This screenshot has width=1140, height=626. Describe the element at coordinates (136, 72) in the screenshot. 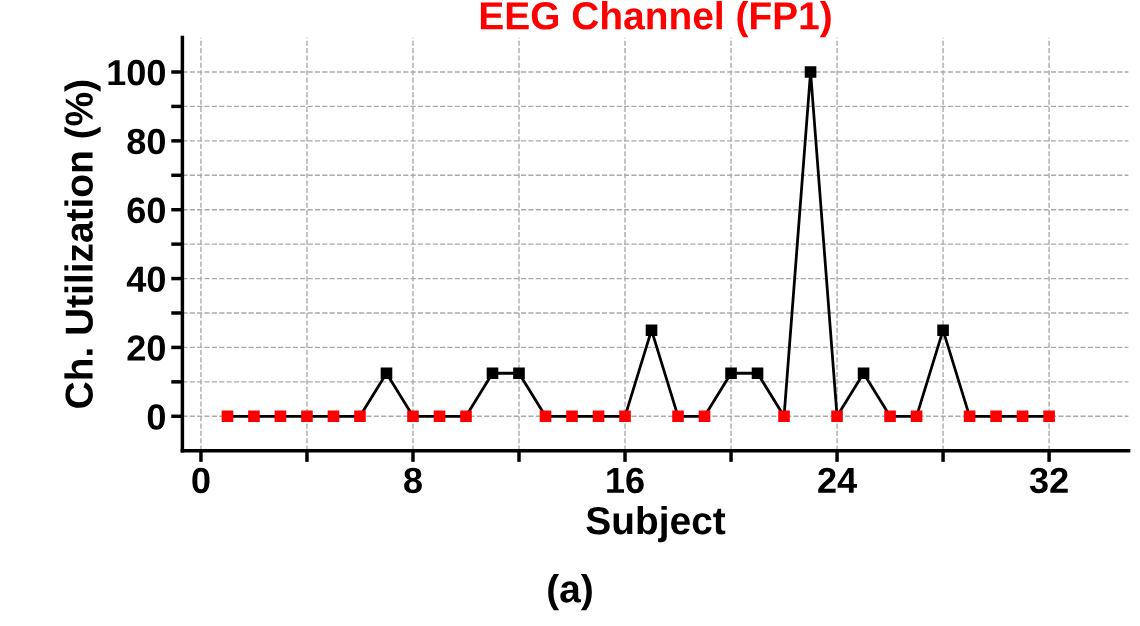

I see `y-tick-label: 100` at that location.